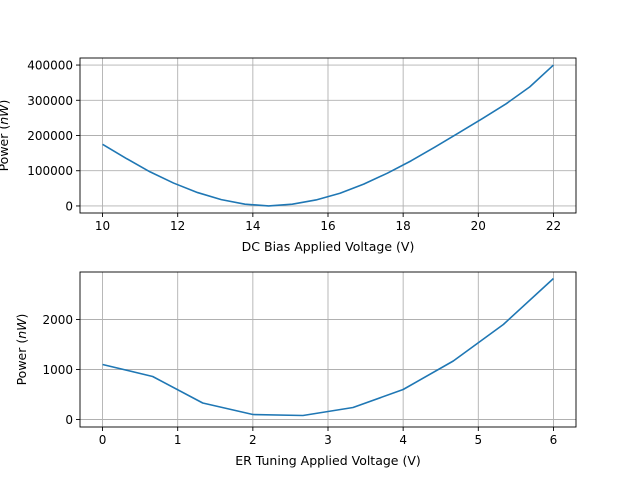  What do you see at coordinates (403, 226) in the screenshot?
I see `x-tick-label: 18` at bounding box center [403, 226].